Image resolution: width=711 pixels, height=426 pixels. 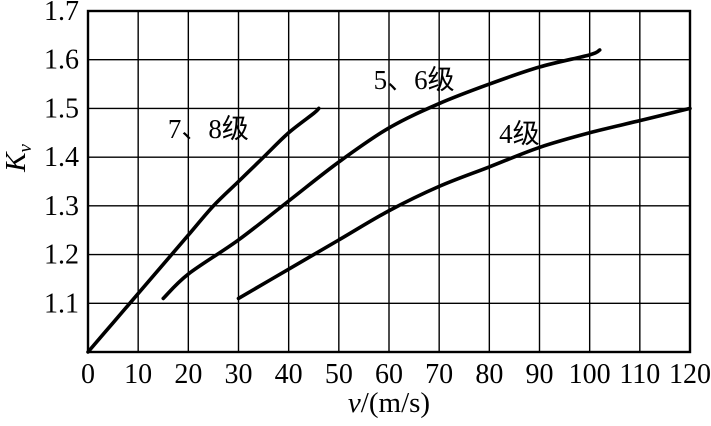 What do you see at coordinates (61, 157) in the screenshot?
I see `y-tick-label: 1.4` at bounding box center [61, 157].